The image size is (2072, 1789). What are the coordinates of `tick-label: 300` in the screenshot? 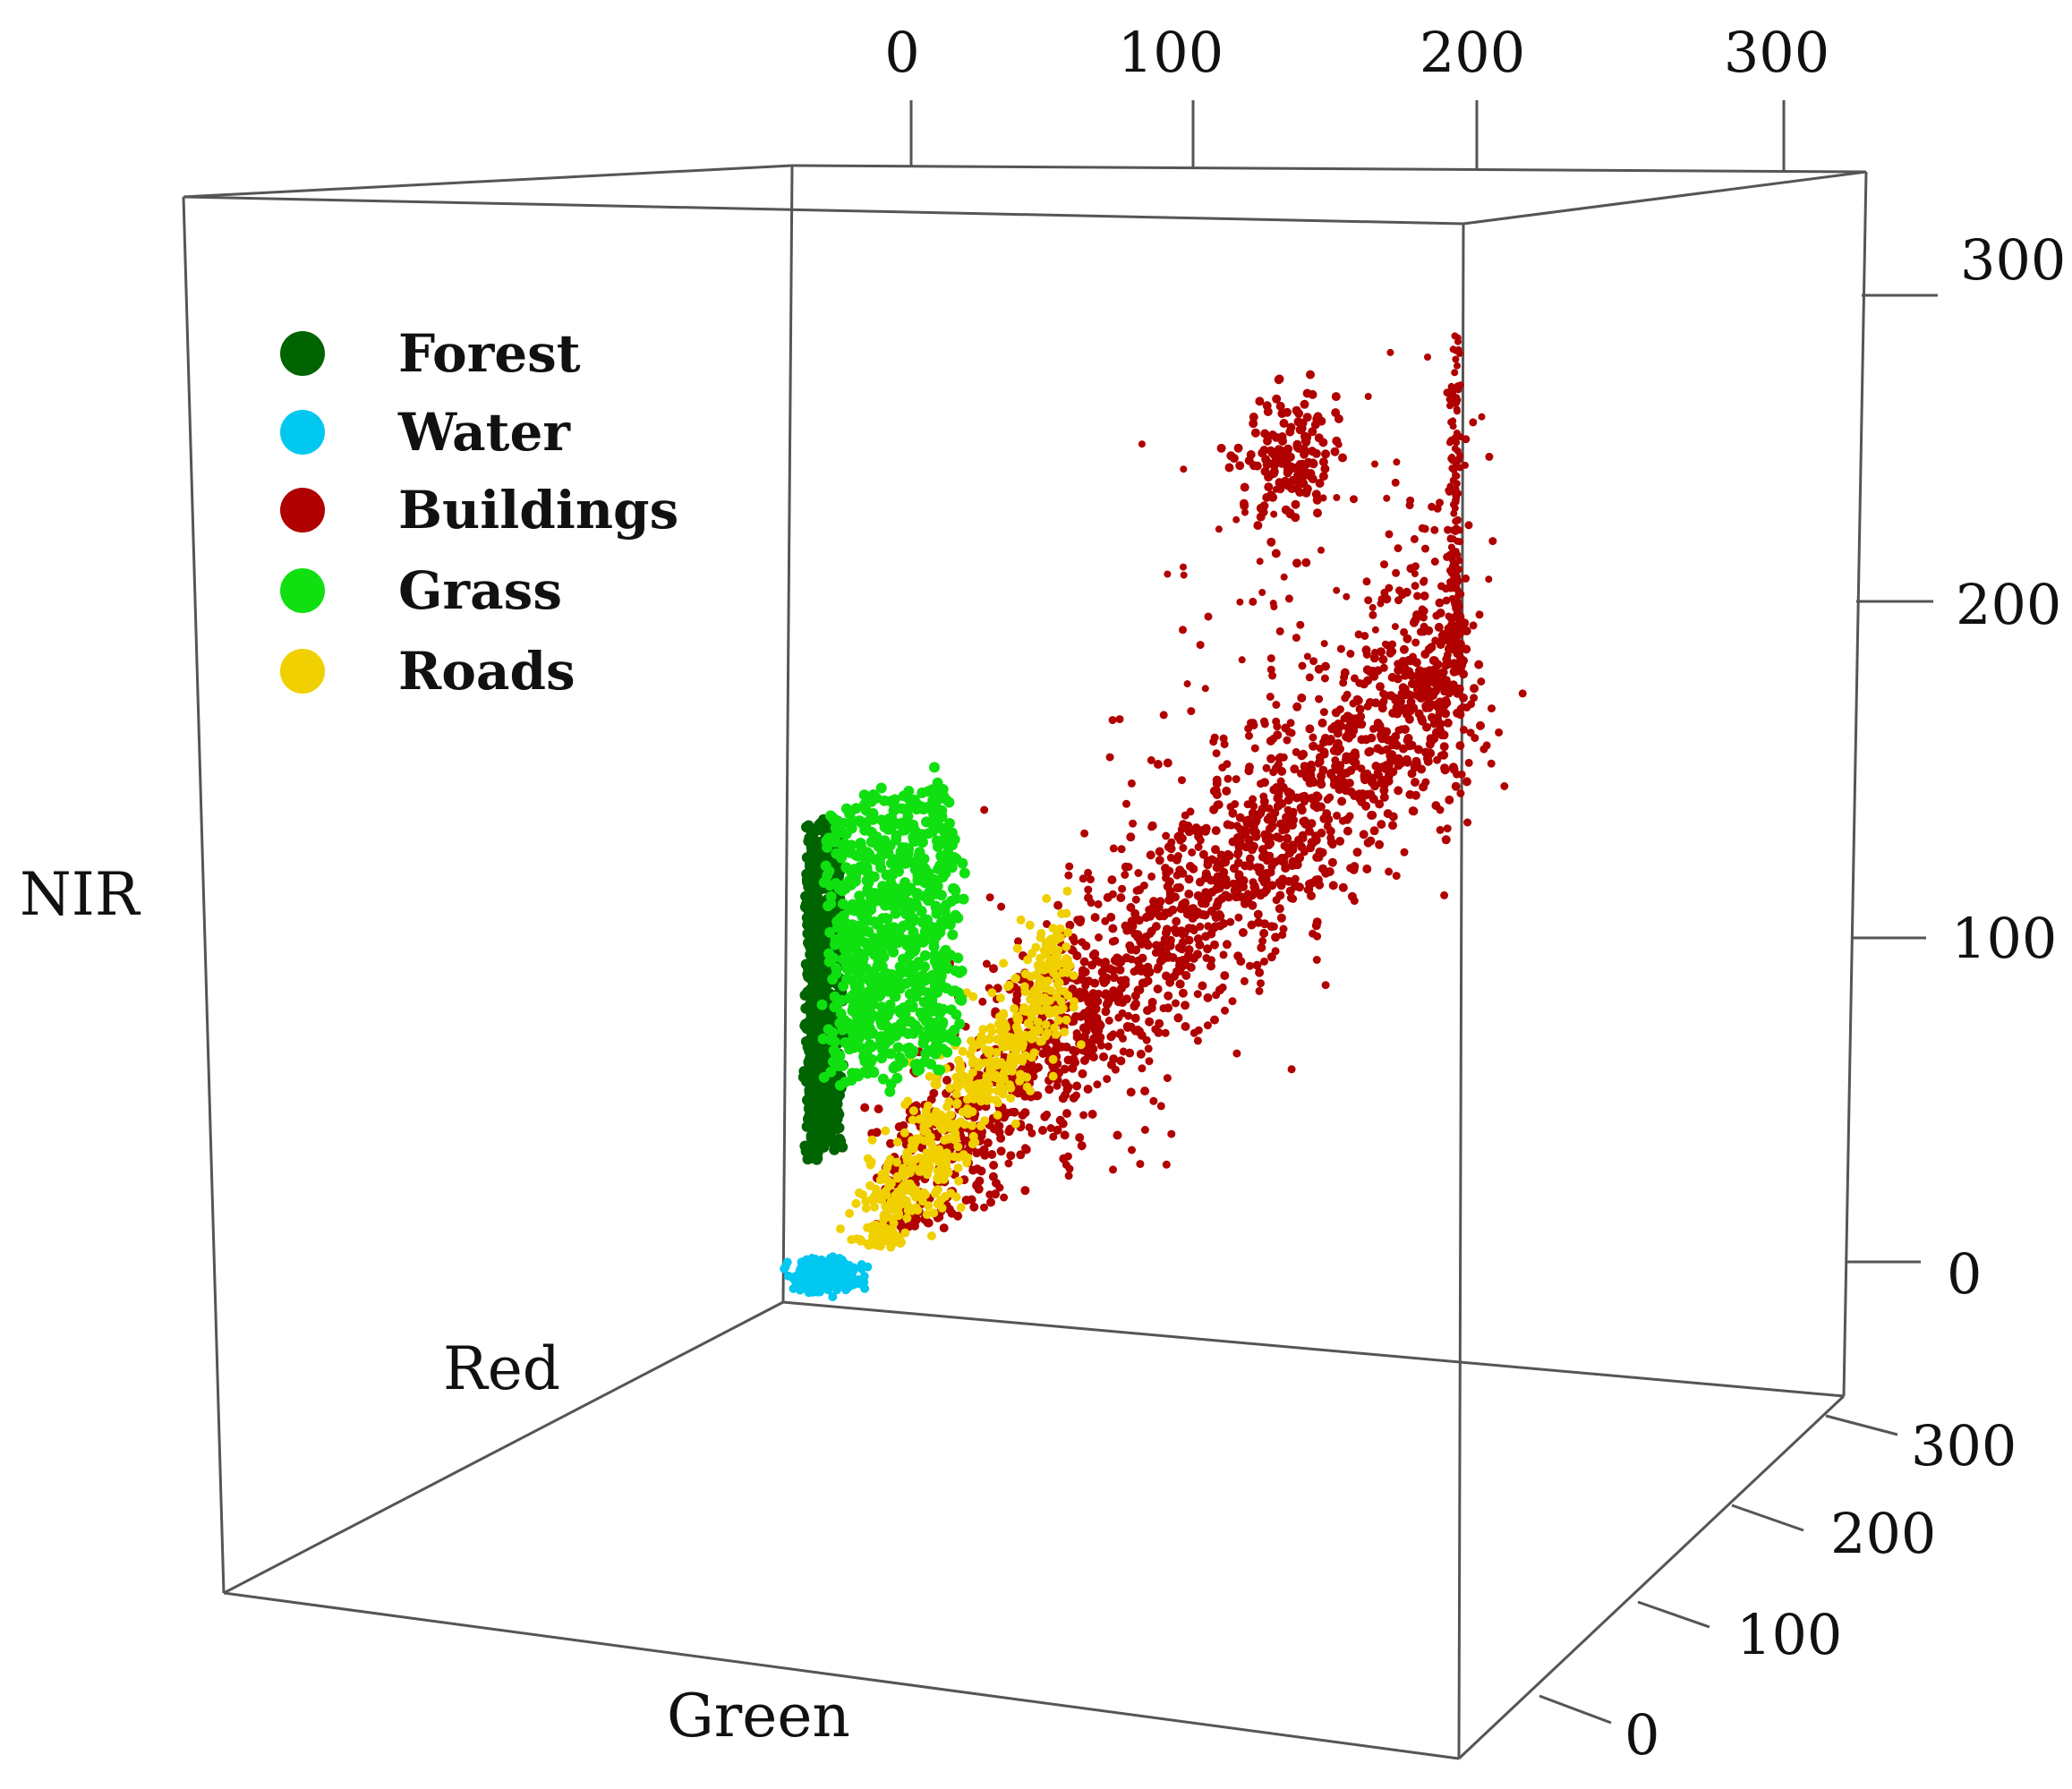 It's located at (1964, 1445).